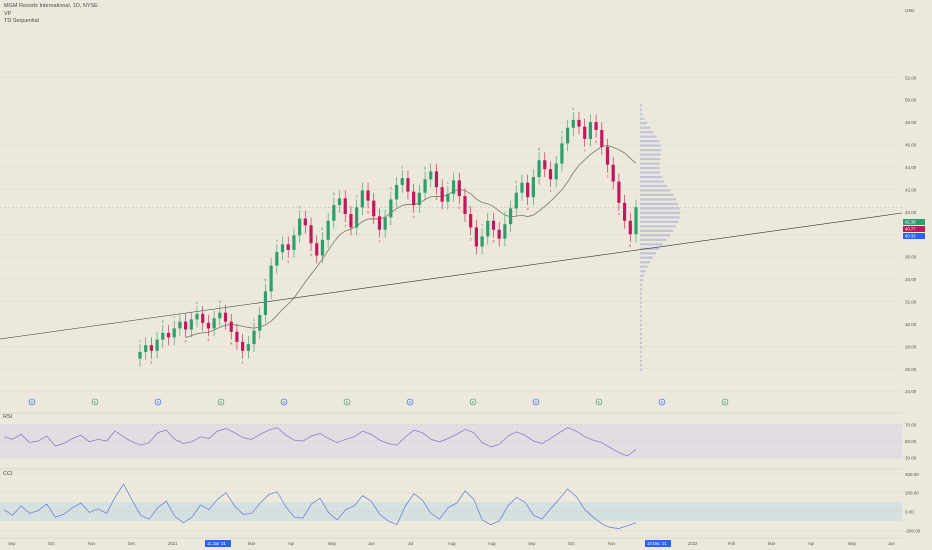 Image resolution: width=932 pixels, height=550 pixels. I want to click on cci-line, so click(320, 506).